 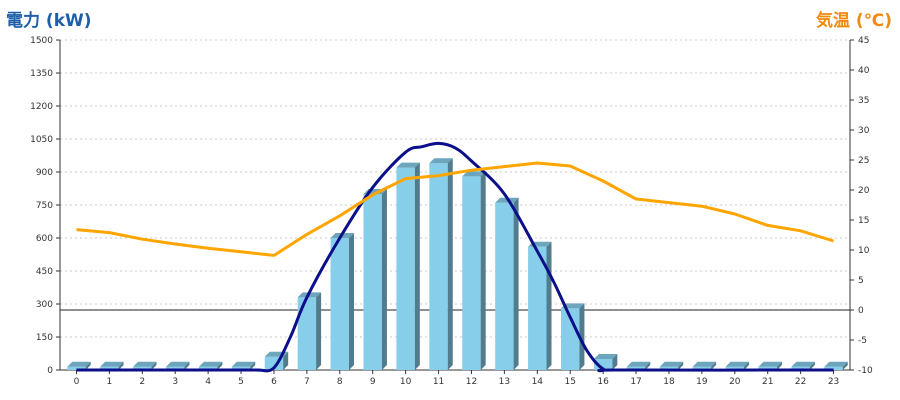 I want to click on x-tick-label: 14, so click(x=538, y=382).